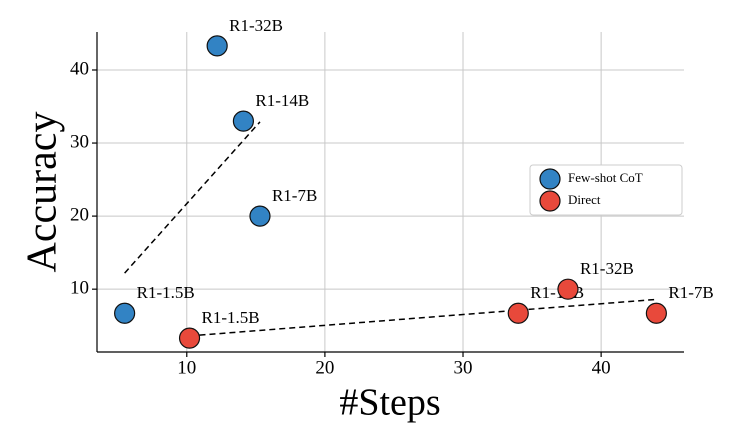 The width and height of the screenshot is (746, 448). What do you see at coordinates (43, 192) in the screenshot?
I see `y-axis-title: Accuracy` at bounding box center [43, 192].